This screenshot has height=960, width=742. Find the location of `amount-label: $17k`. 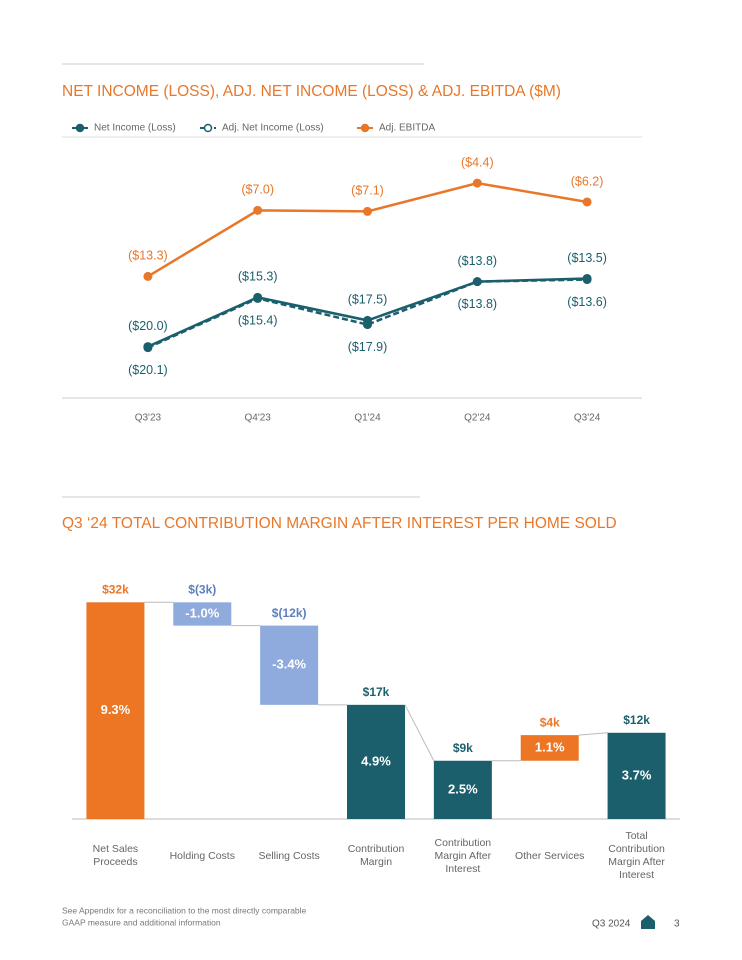

amount-label: $17k is located at coordinates (376, 692).